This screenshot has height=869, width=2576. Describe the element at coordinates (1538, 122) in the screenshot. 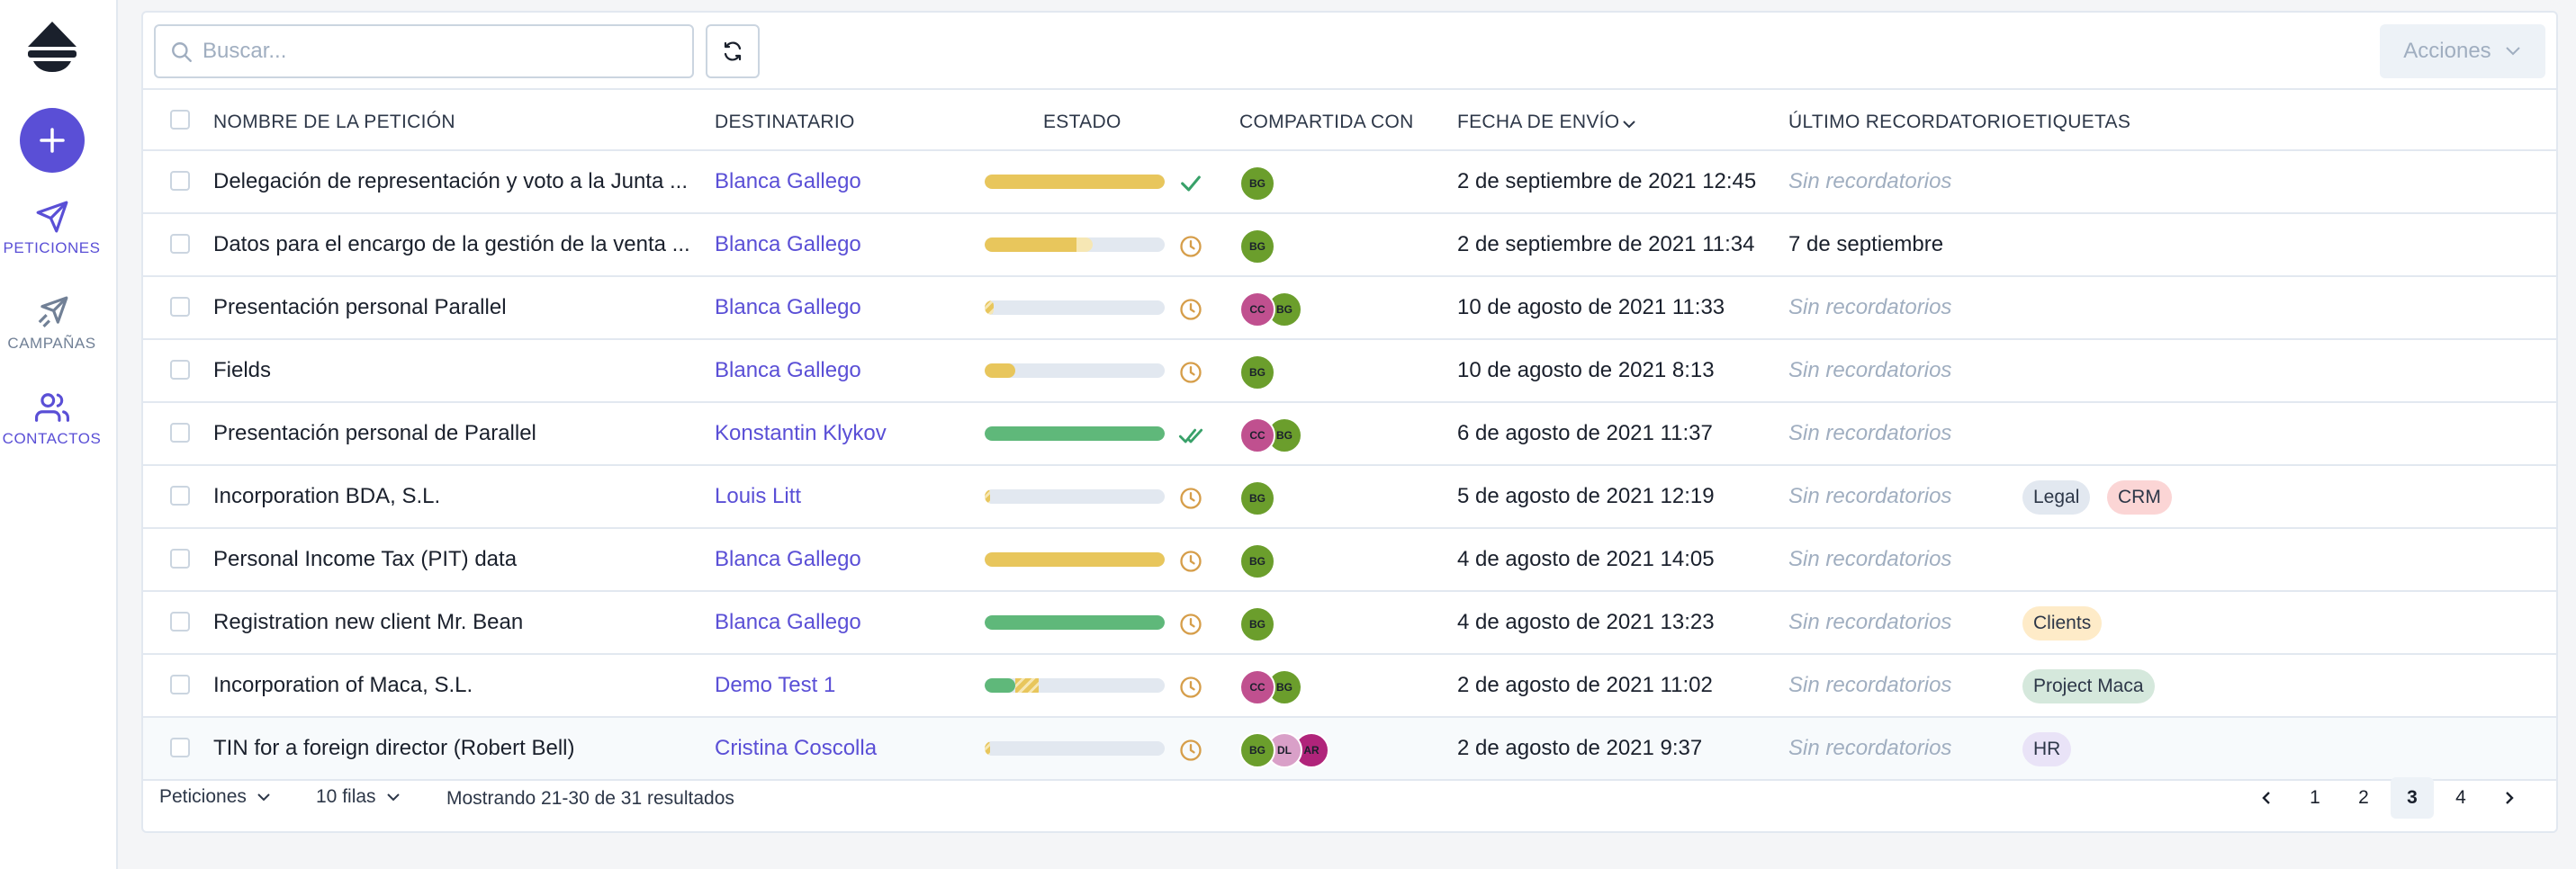

I see `column-header-date: FECHA DE ENVÍO` at that location.